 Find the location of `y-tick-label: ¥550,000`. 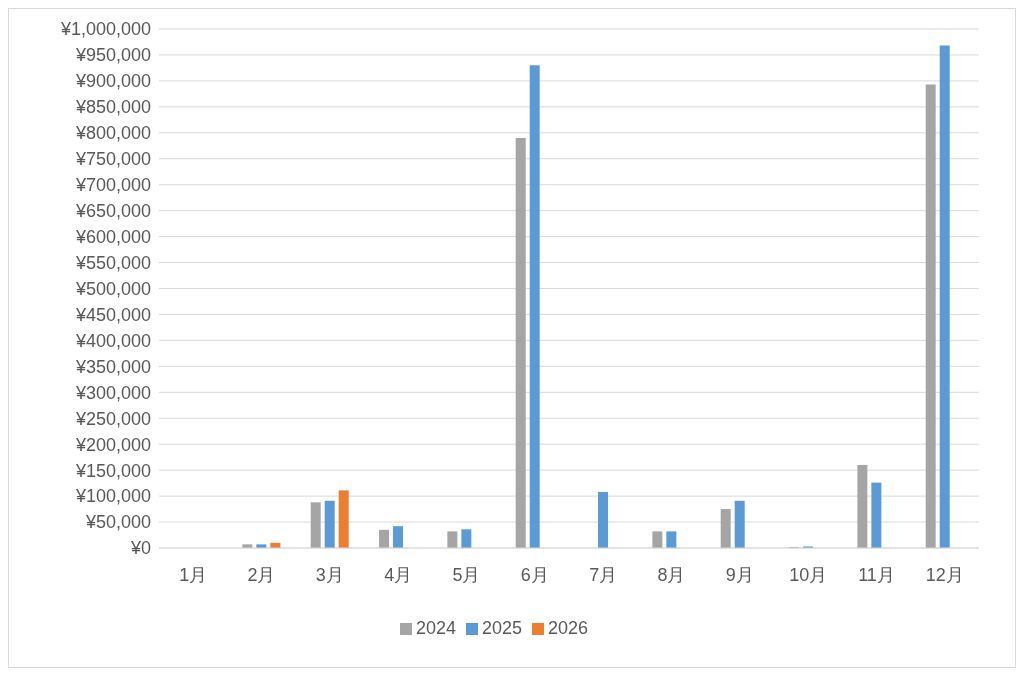

y-tick-label: ¥550,000 is located at coordinates (112, 262).